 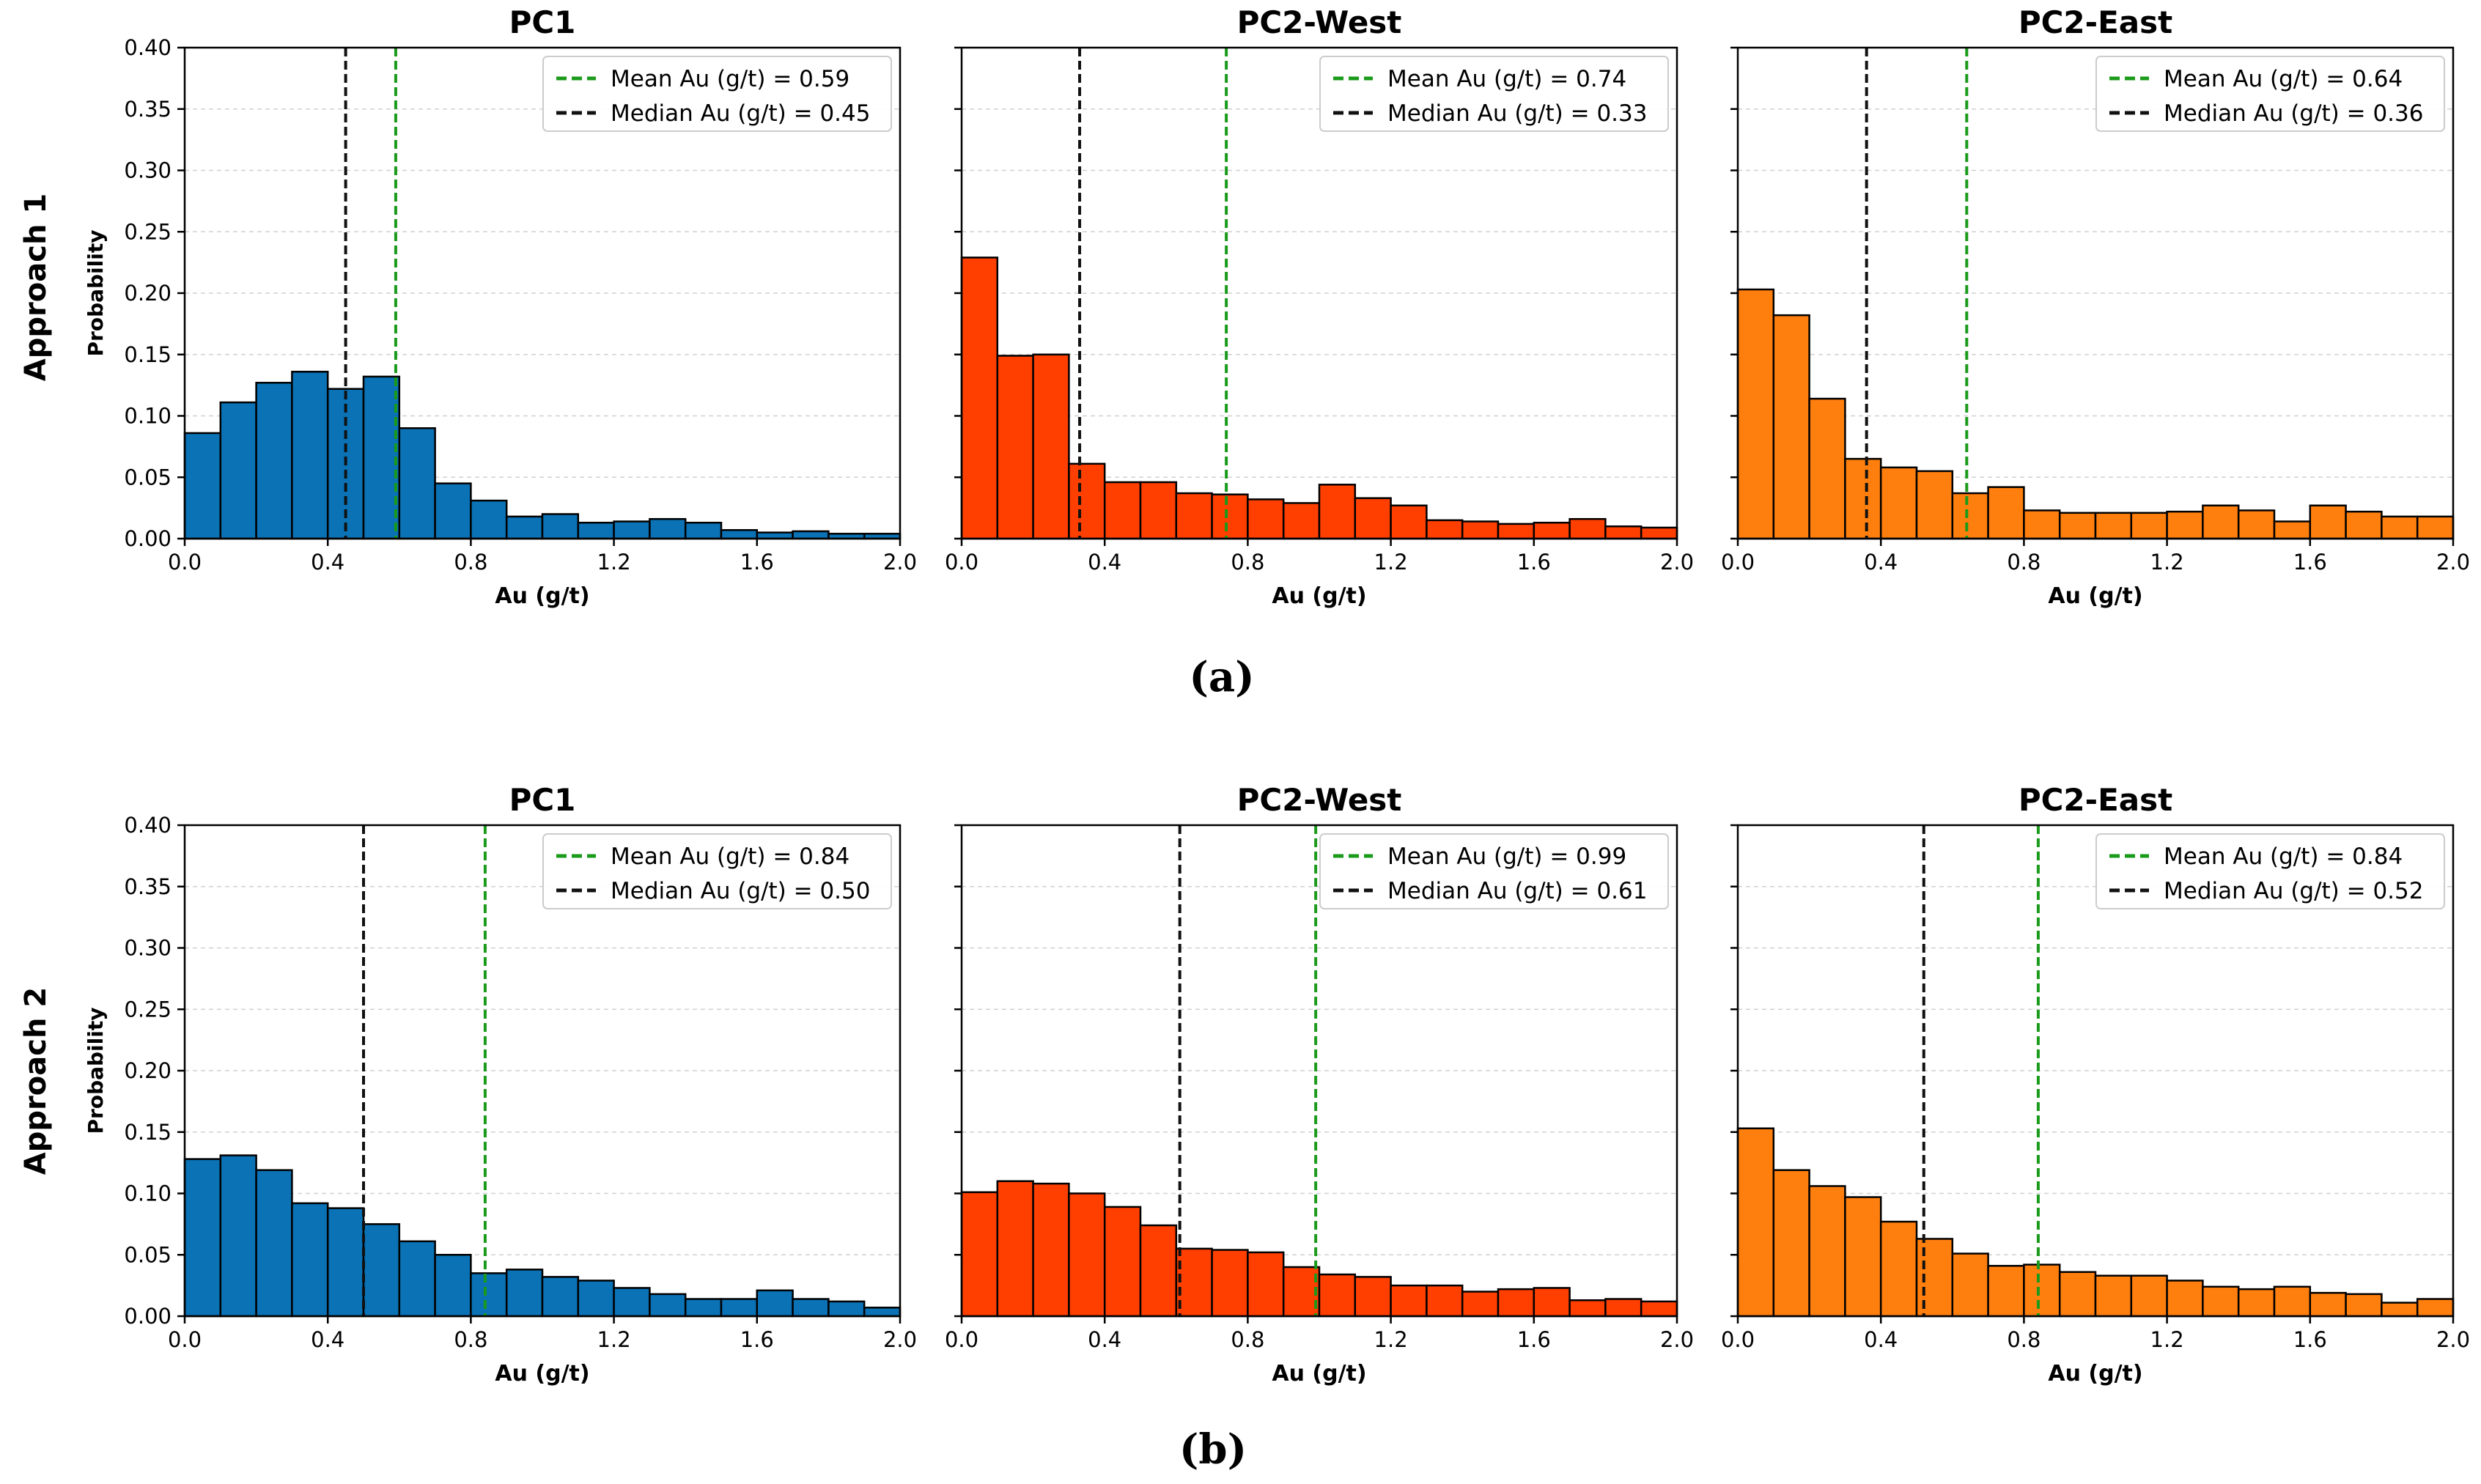 What do you see at coordinates (1506, 79) in the screenshot?
I see `legend-mean-label: Mean Au (g/t) = 0.74` at bounding box center [1506, 79].